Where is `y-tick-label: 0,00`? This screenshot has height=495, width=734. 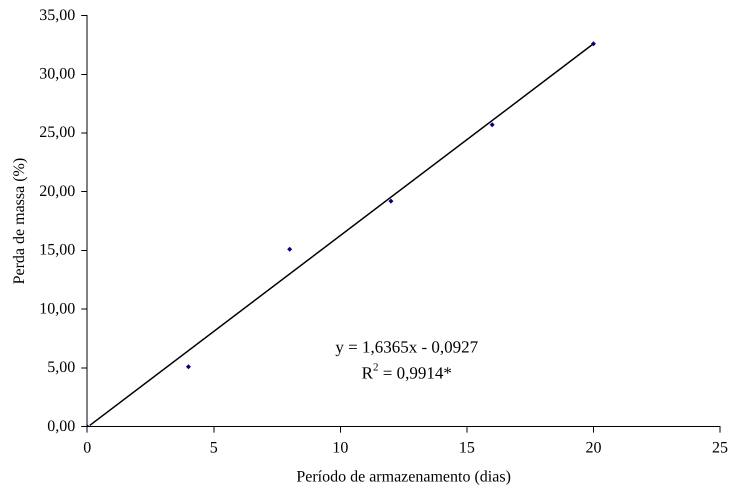 y-tick-label: 0,00 is located at coordinates (61, 426).